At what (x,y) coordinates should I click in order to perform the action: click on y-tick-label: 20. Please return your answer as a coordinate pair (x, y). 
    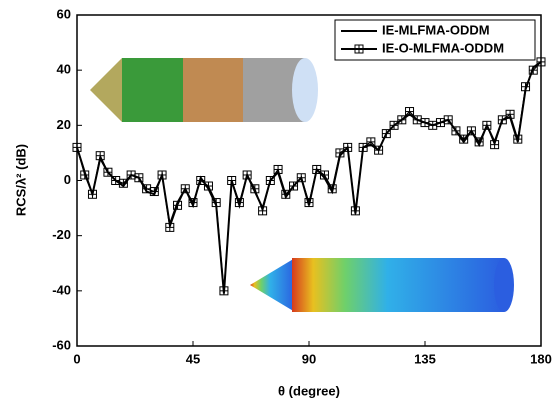
    Looking at the image, I should click on (64, 124).